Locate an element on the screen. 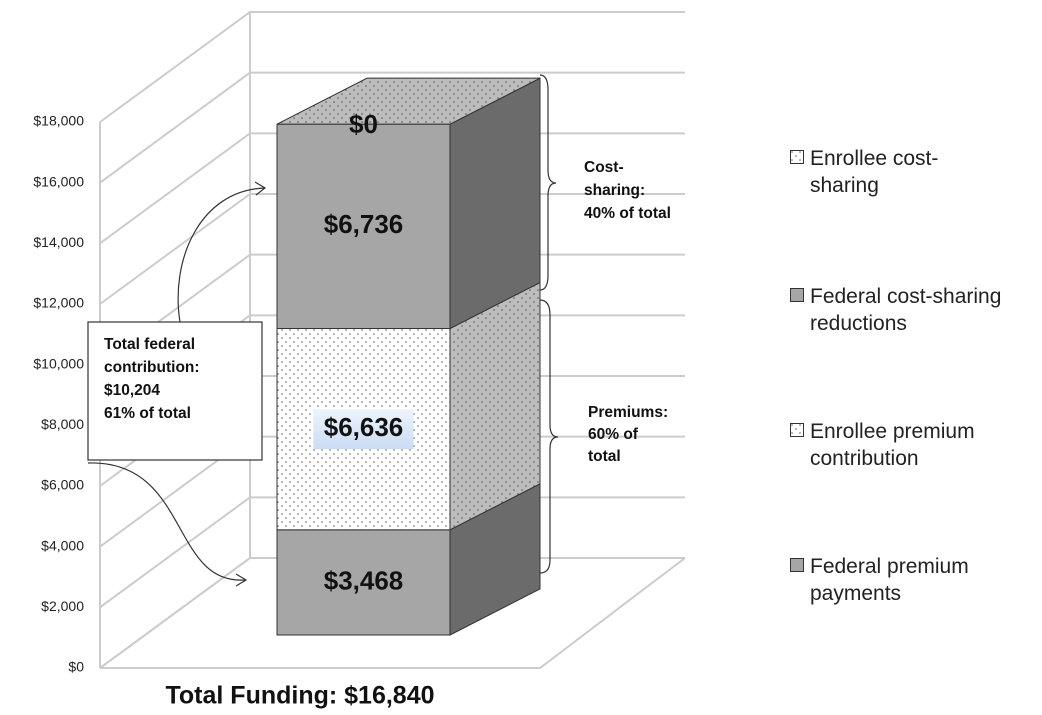 Image resolution: width=1042 pixels, height=715 pixels. legend-item: Enrollee premium contribution is located at coordinates (897, 445).